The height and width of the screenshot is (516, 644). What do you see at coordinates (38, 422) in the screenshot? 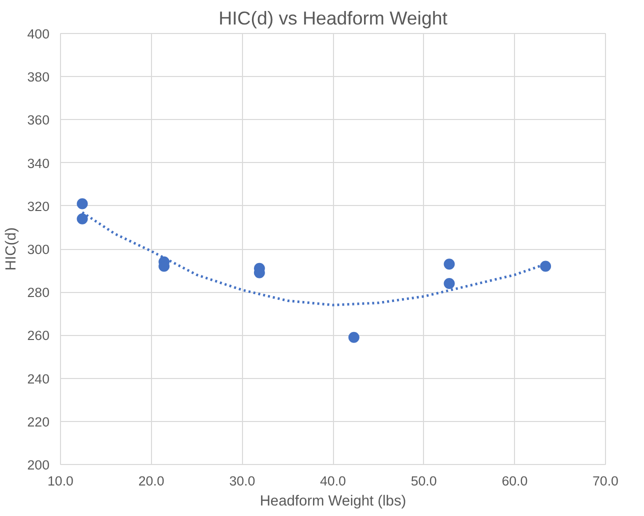
I see `y-tick-label: 220` at bounding box center [38, 422].